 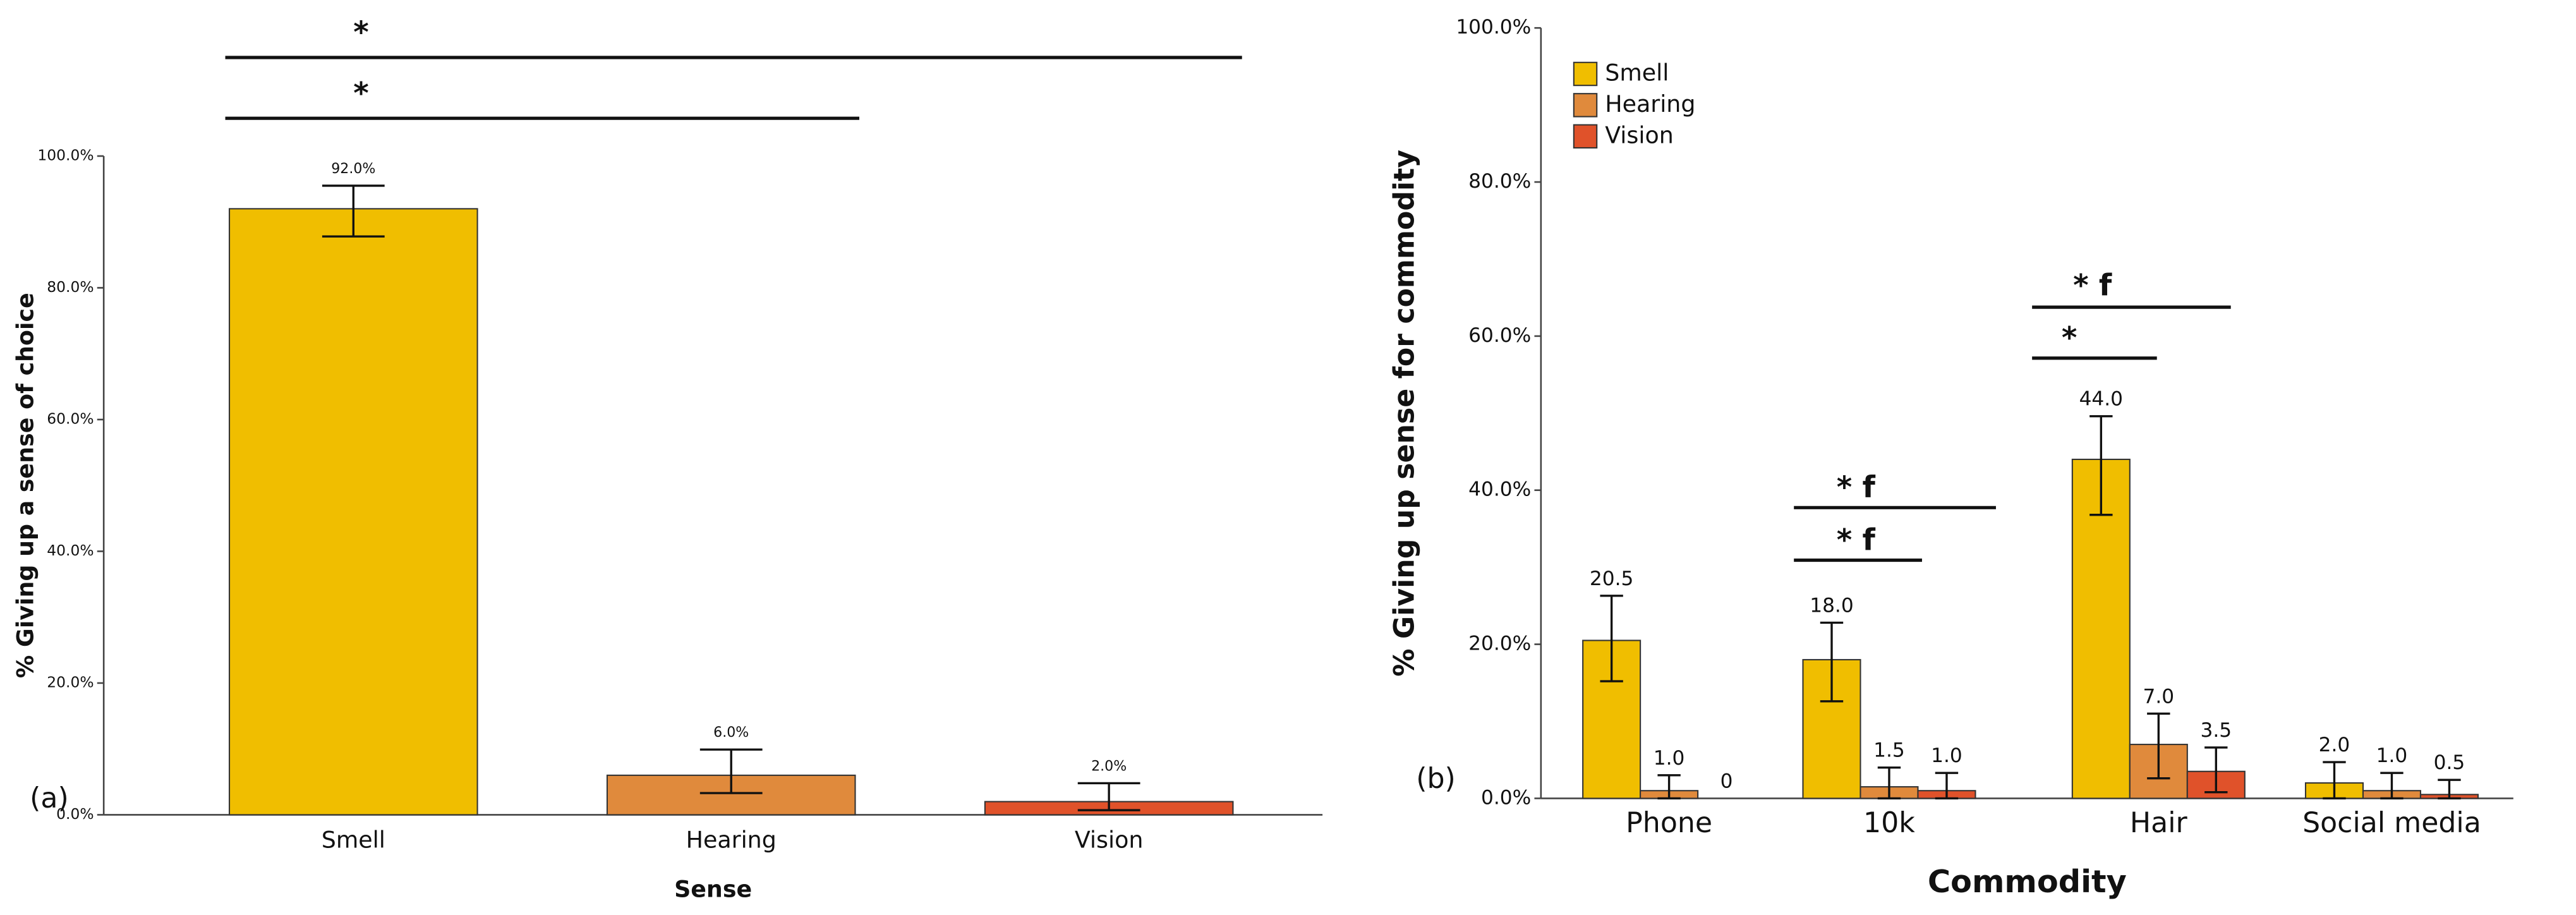 I want to click on value-label: 92.0%, so click(x=353, y=169).